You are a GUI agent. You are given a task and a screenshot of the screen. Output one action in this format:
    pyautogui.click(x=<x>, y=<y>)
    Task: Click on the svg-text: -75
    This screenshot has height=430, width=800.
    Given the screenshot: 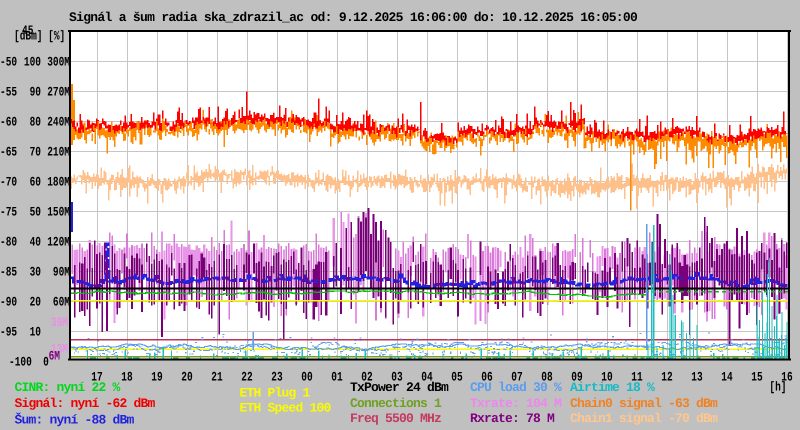 What is the action you would take?
    pyautogui.click(x=8, y=212)
    